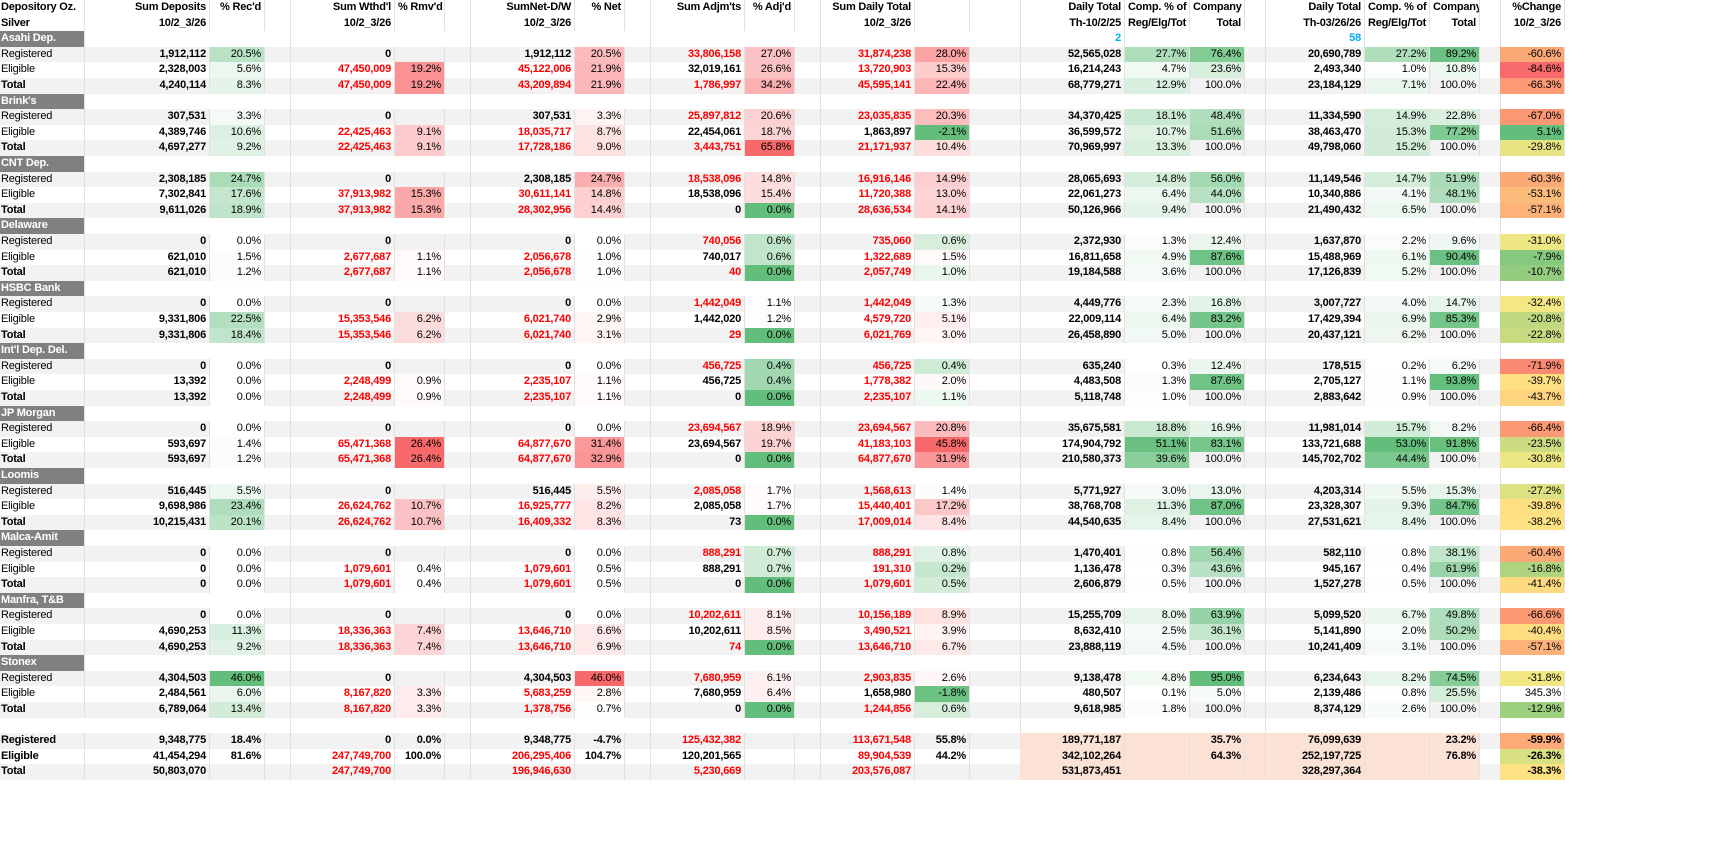 This screenshot has height=858, width=1727. Describe the element at coordinates (522, 242) in the screenshot. I see `cell-sum-net: 0` at that location.